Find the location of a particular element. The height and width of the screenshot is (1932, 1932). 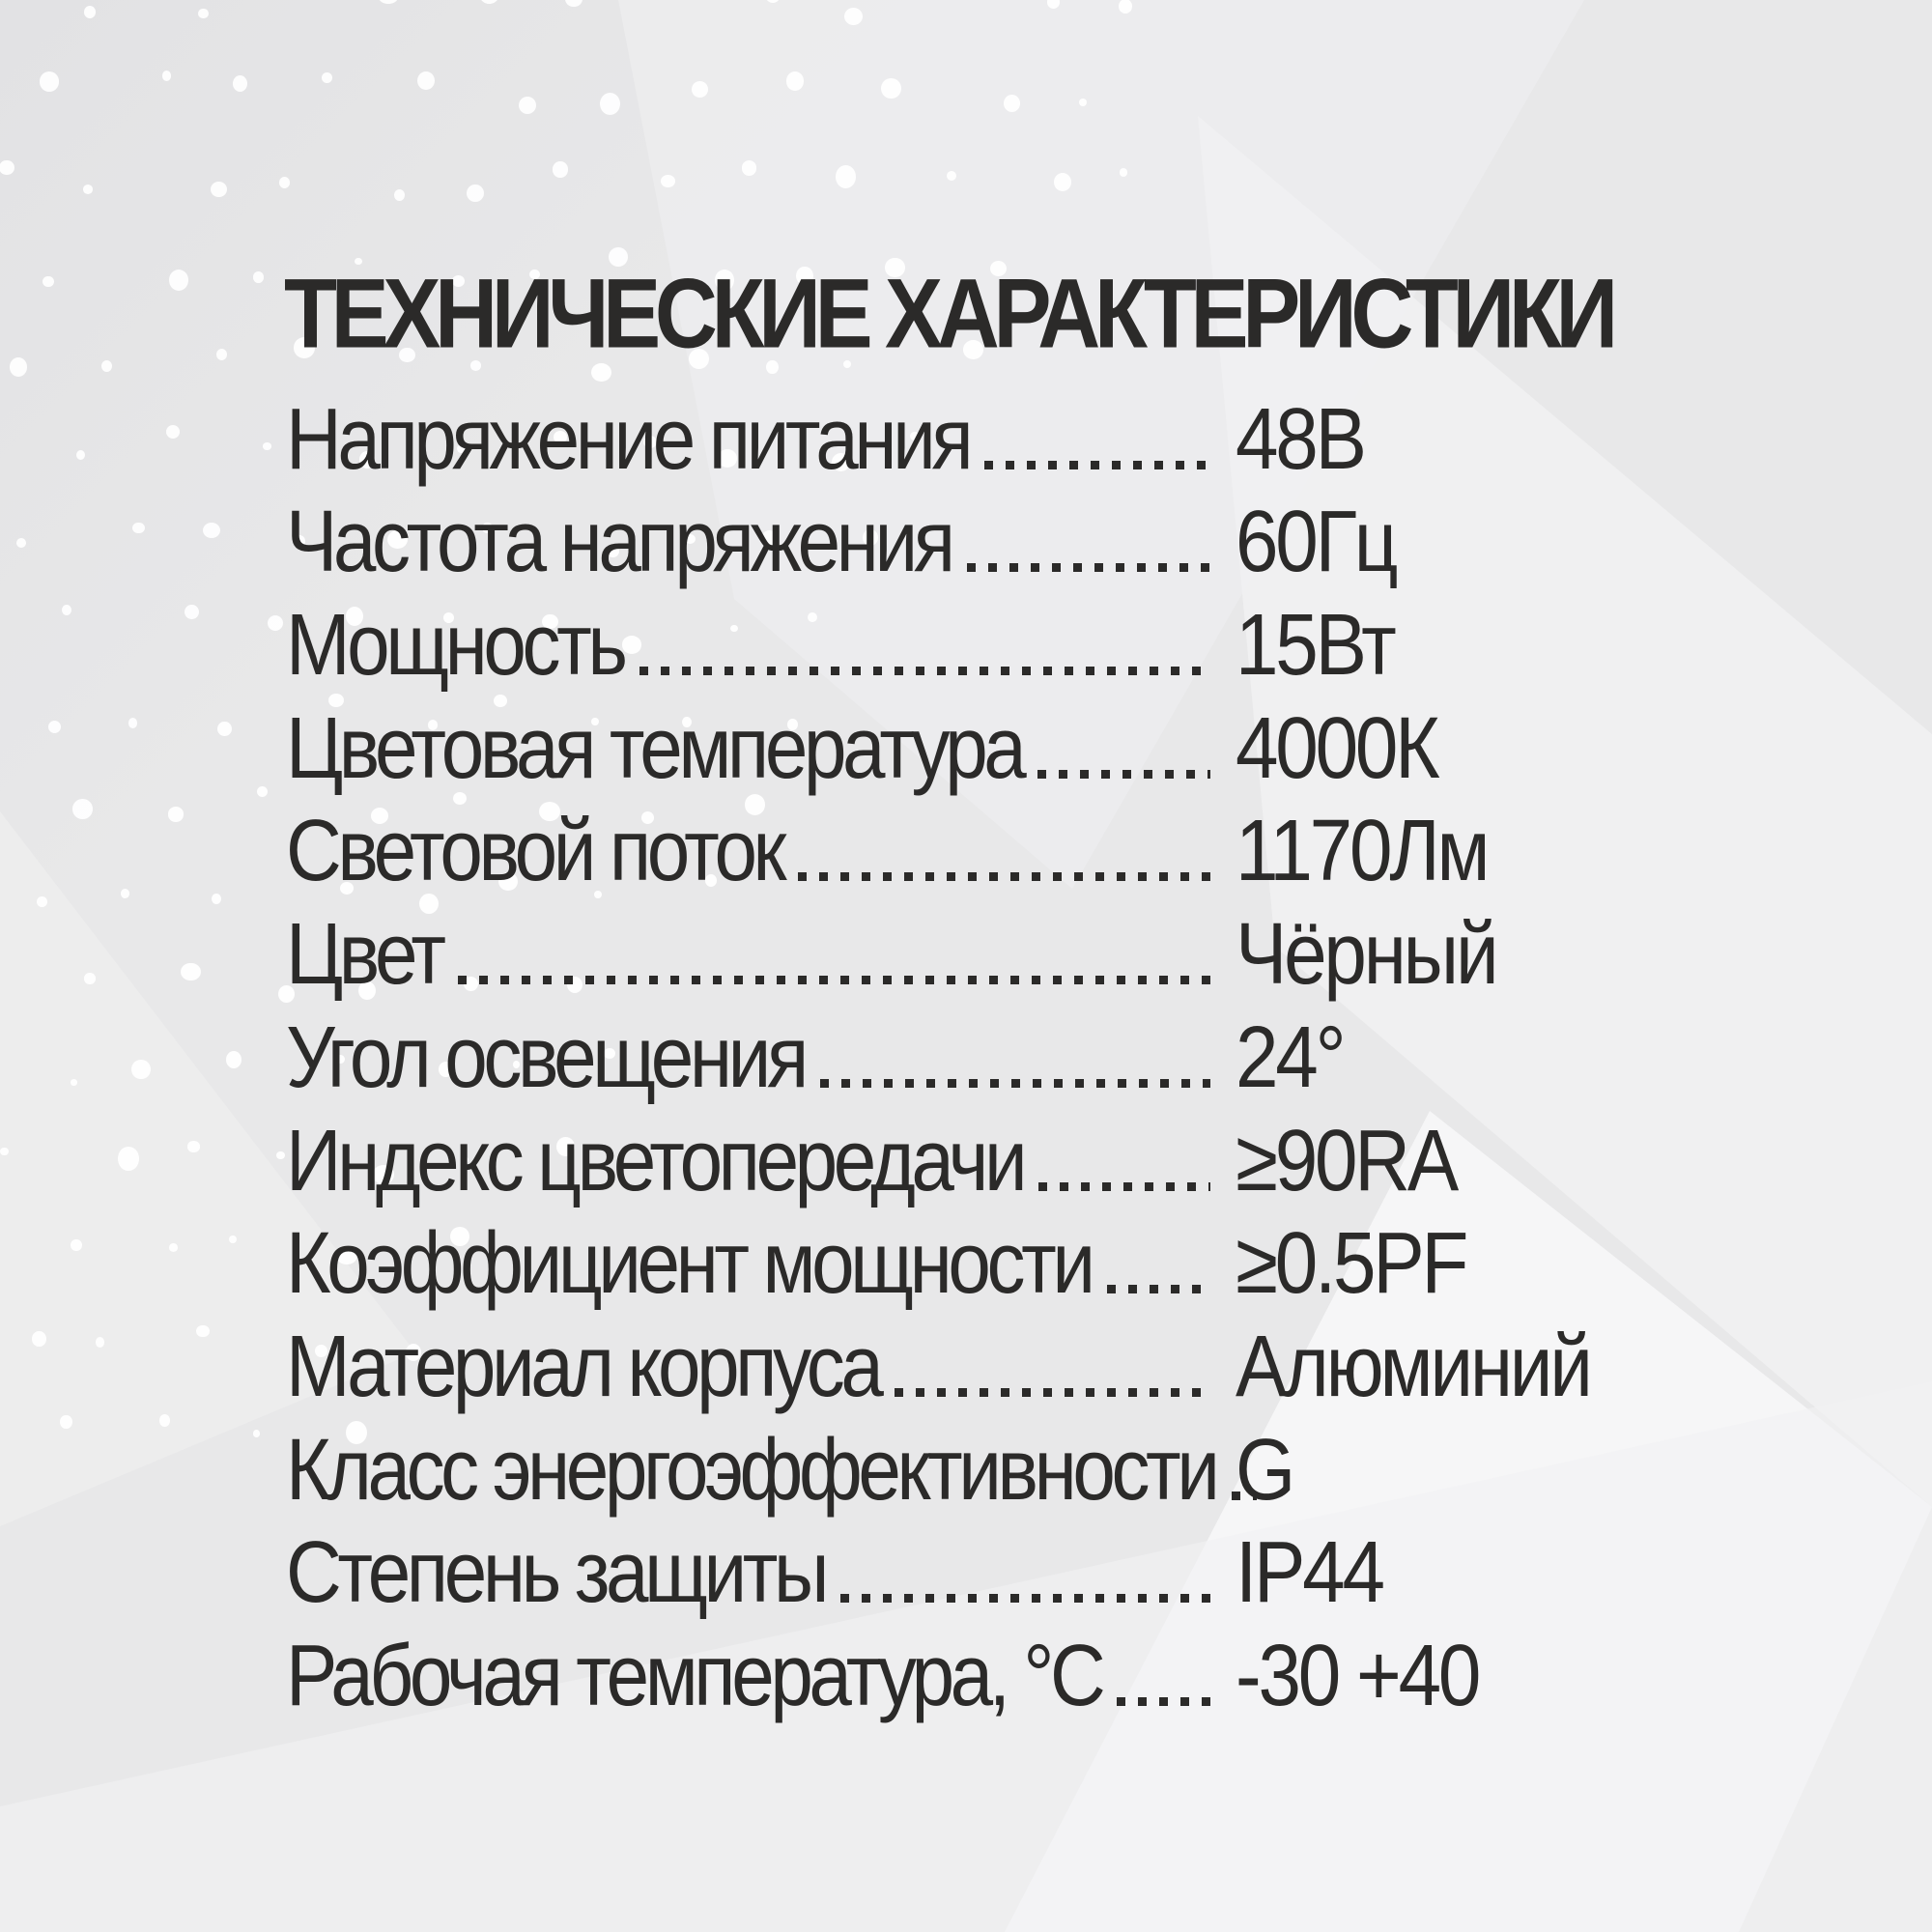

spec-label: Цвет is located at coordinates (366, 954).